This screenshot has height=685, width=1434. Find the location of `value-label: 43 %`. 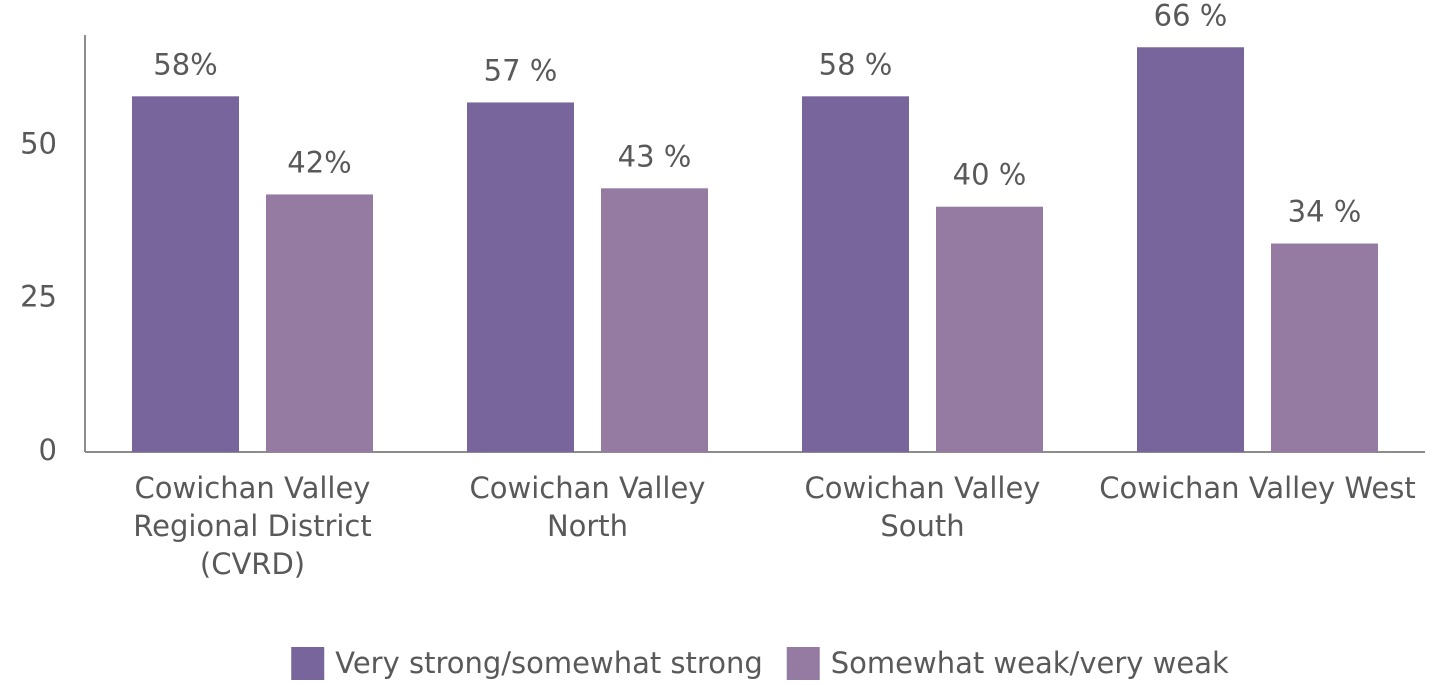

value-label: 43 % is located at coordinates (655, 156).